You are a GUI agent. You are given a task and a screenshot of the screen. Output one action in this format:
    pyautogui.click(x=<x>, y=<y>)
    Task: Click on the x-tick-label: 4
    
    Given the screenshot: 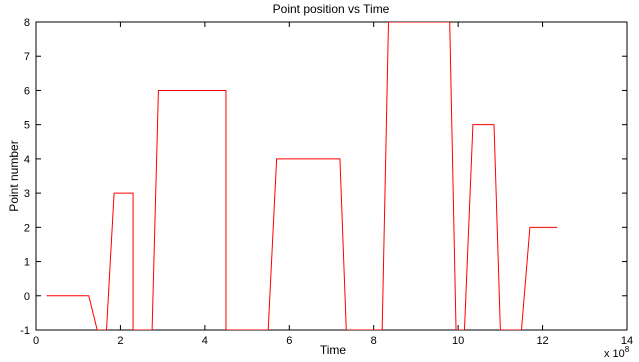 What is the action you would take?
    pyautogui.click(x=205, y=341)
    